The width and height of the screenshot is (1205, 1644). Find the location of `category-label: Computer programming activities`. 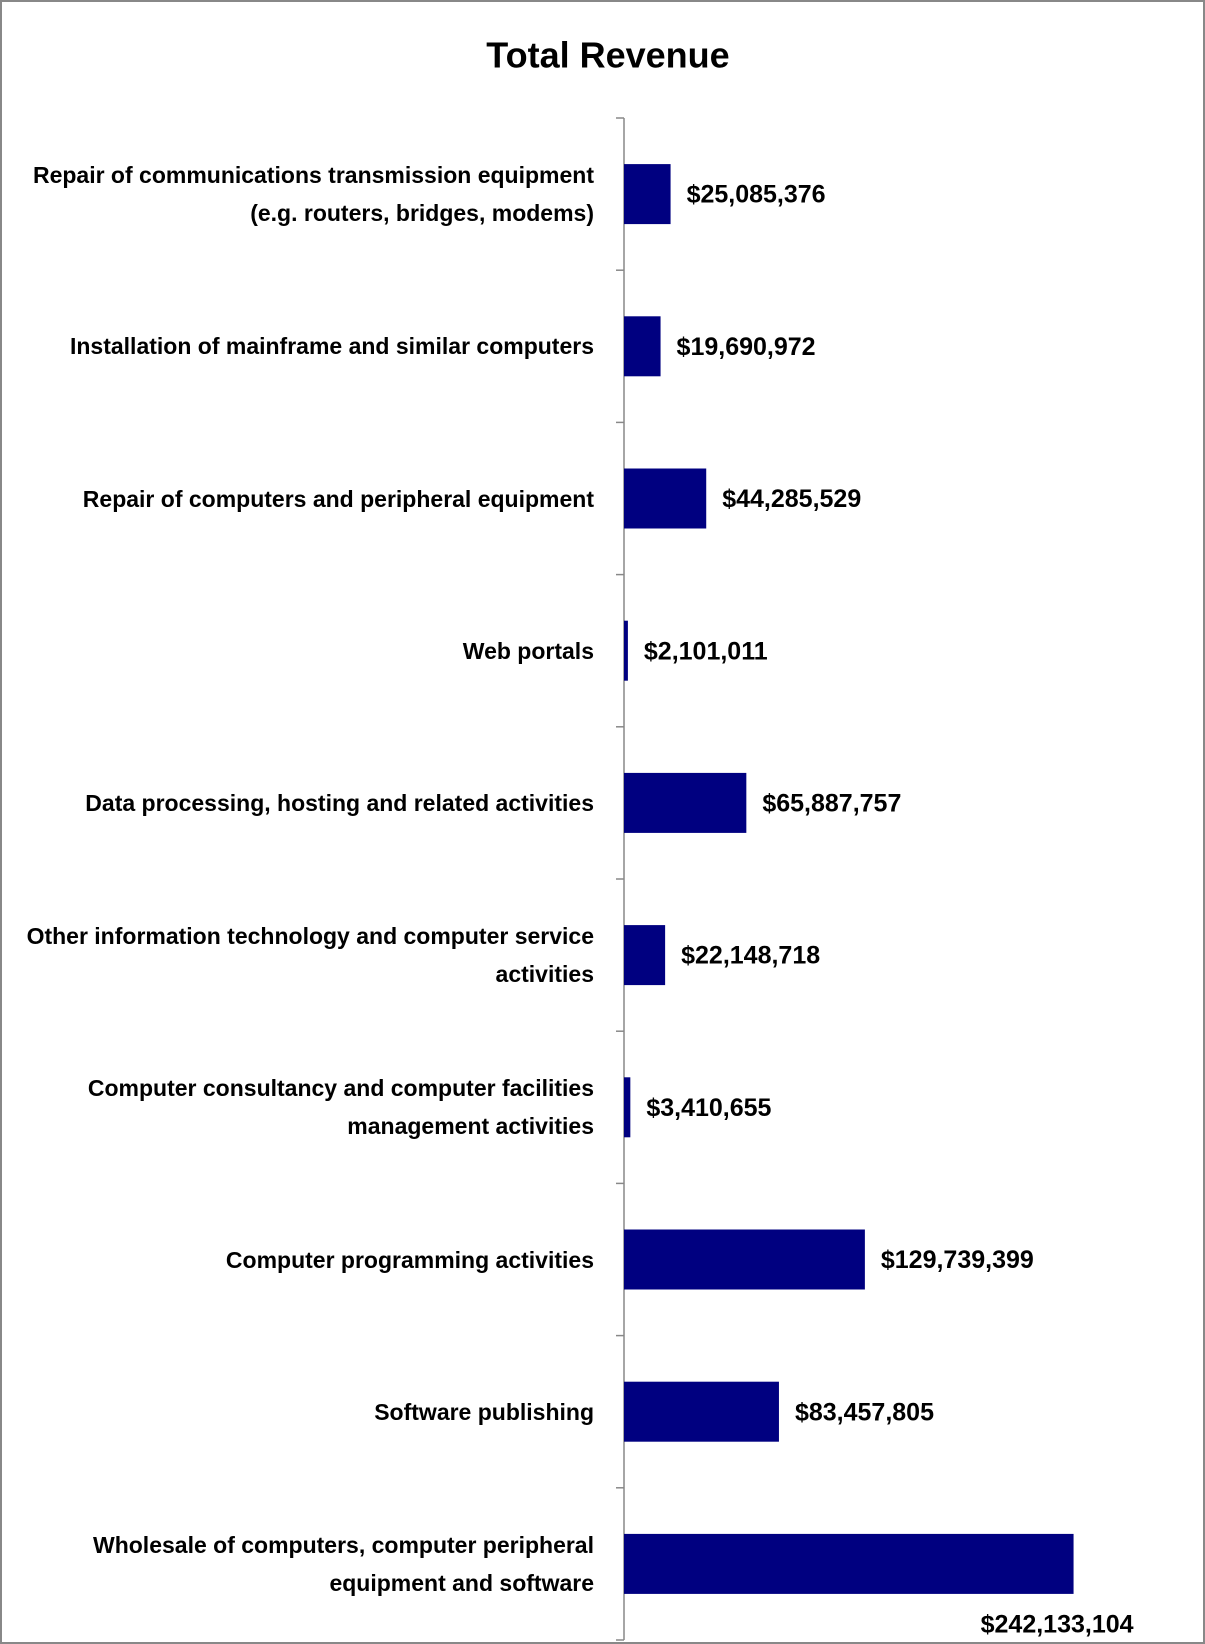

category-label: Computer programming activities is located at coordinates (409, 1259).